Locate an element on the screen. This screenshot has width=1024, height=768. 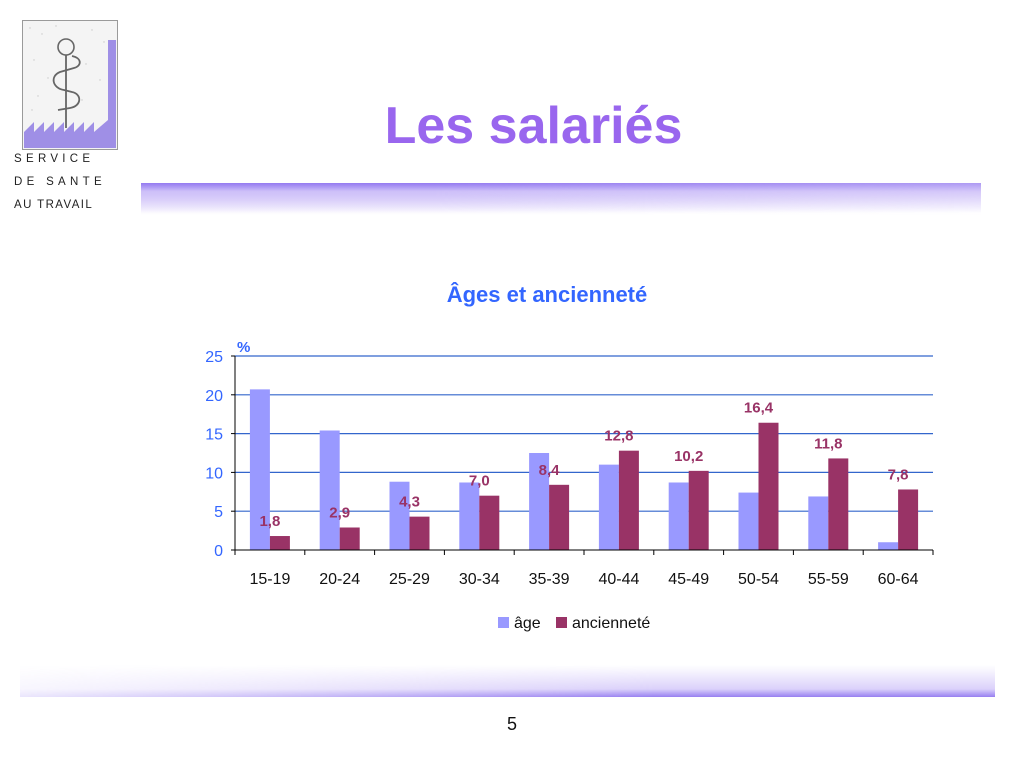
data-label-anciennete: 16,4 is located at coordinates (759, 408).